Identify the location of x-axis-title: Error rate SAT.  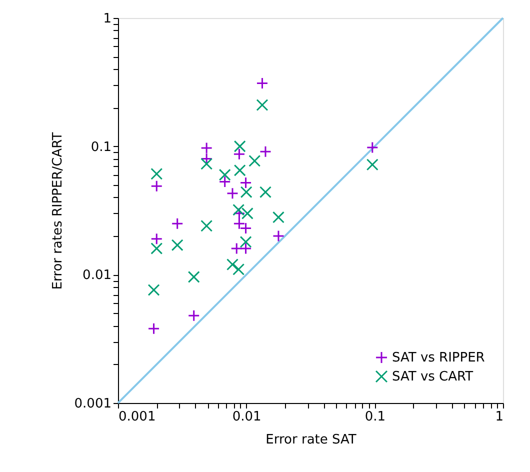
(311, 440).